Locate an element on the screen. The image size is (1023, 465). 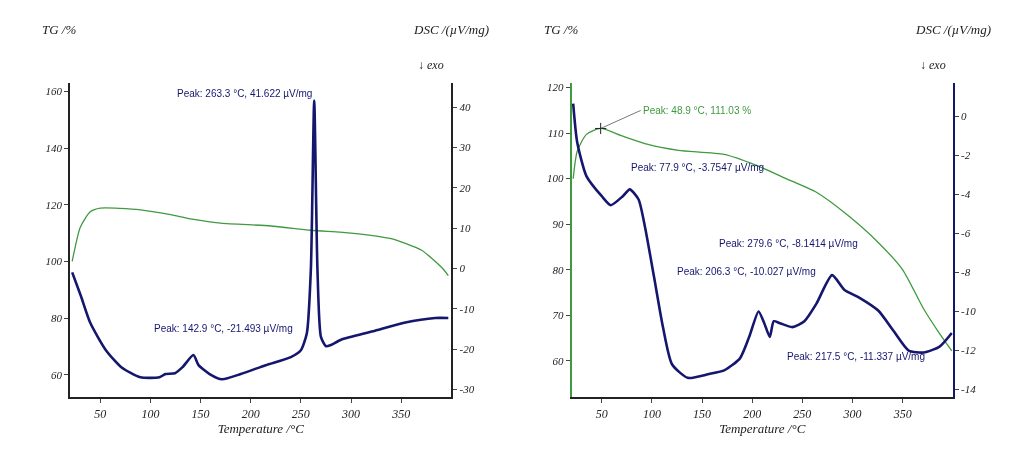
y-tick-label: 160 is located at coordinates (54, 91).